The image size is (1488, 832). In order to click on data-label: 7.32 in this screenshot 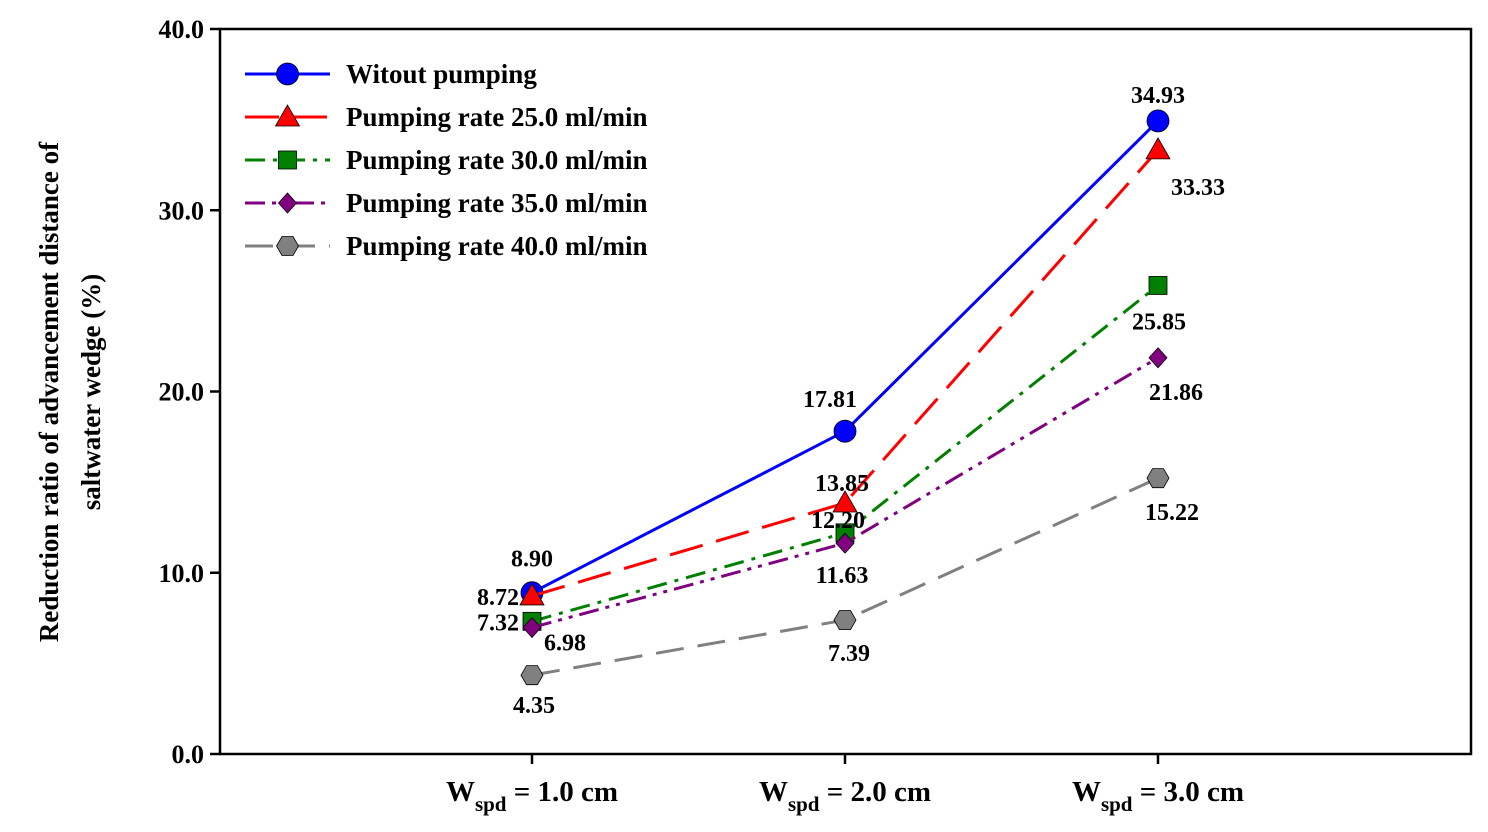, I will do `click(498, 623)`.